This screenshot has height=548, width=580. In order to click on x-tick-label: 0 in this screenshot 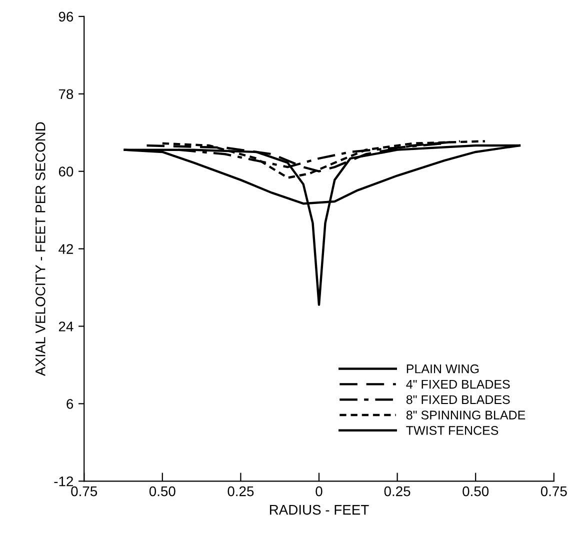, I will do `click(319, 491)`.